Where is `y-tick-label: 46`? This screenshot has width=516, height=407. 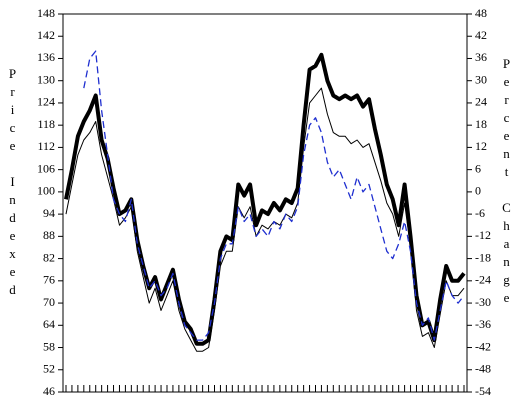
y-tick-label: 46 is located at coordinates (49, 391).